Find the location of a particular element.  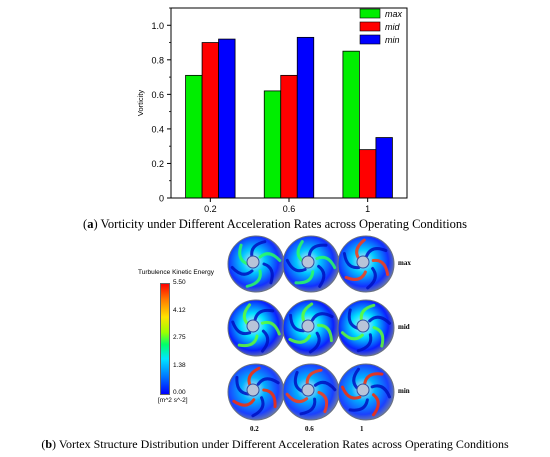

colorbar is located at coordinates (165, 339).